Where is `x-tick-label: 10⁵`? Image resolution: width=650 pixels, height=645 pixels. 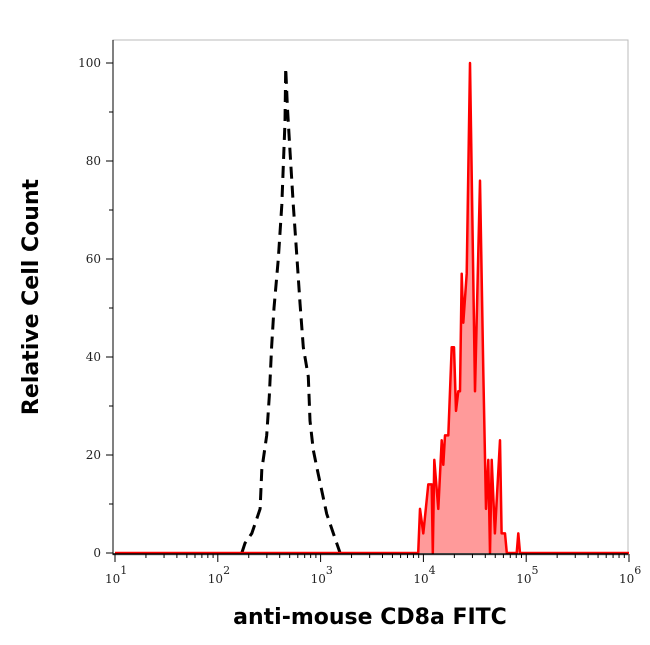
x-tick-label: 10⁵ is located at coordinates (527, 575).